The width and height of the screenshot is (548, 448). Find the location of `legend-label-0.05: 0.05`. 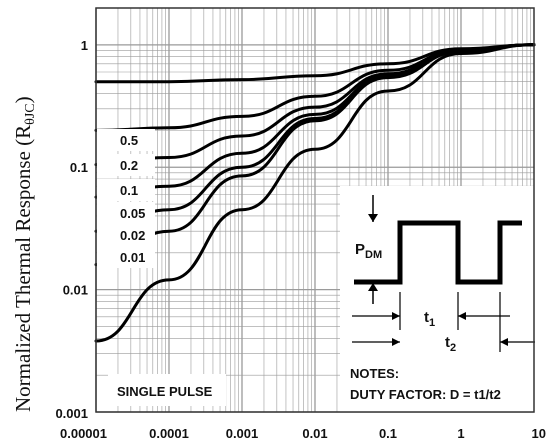

legend-label-0.05: 0.05 is located at coordinates (132, 213).